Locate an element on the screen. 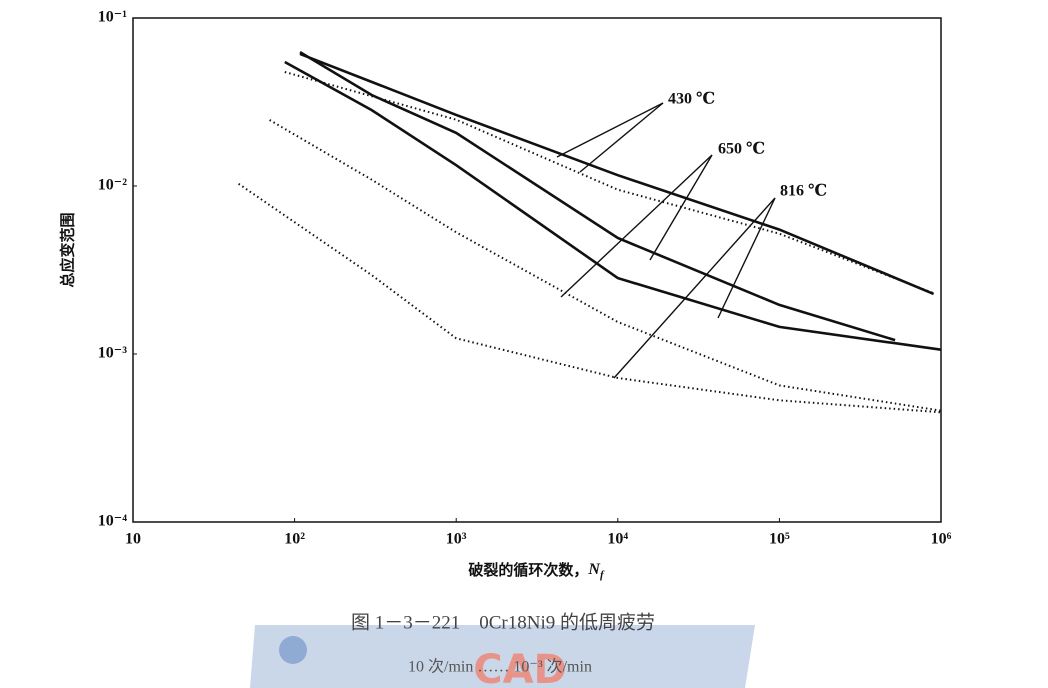 The height and width of the screenshot is (688, 1048). x-tick-label: 10⁶ is located at coordinates (941, 539).